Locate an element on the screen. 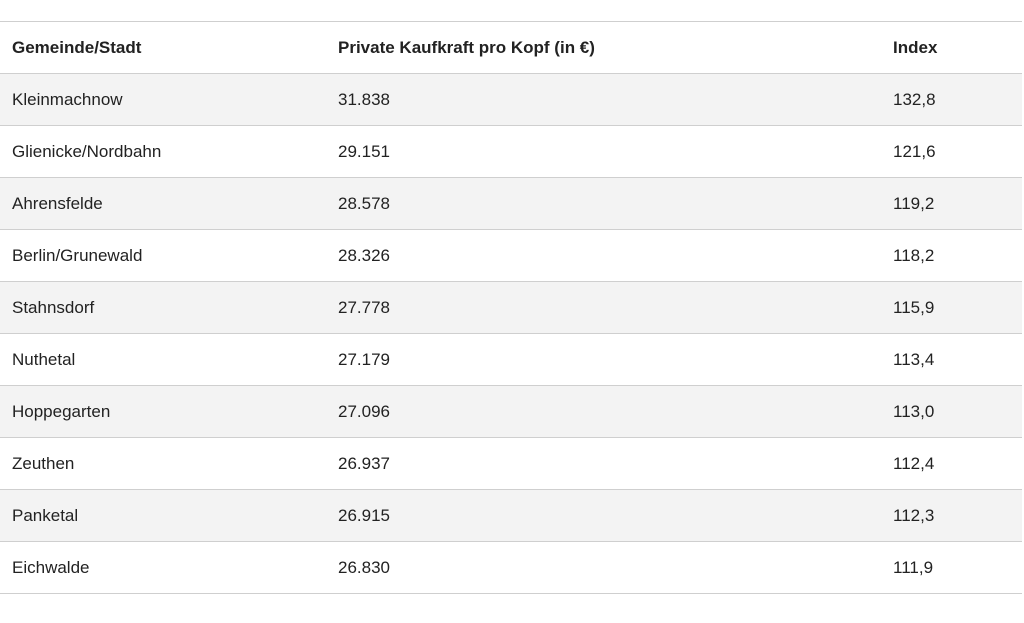 Image resolution: width=1024 pixels, height=623 pixels. table-cell: Zeuthen is located at coordinates (169, 463).